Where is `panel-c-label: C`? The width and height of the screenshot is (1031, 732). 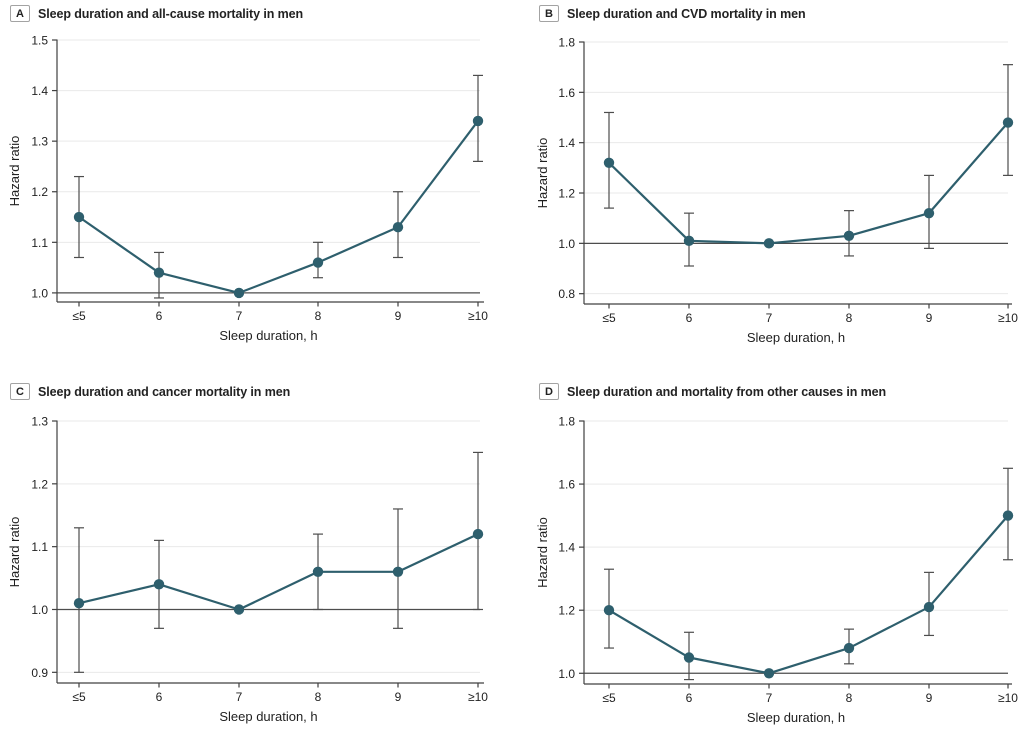
panel-c-label: C is located at coordinates (20, 391).